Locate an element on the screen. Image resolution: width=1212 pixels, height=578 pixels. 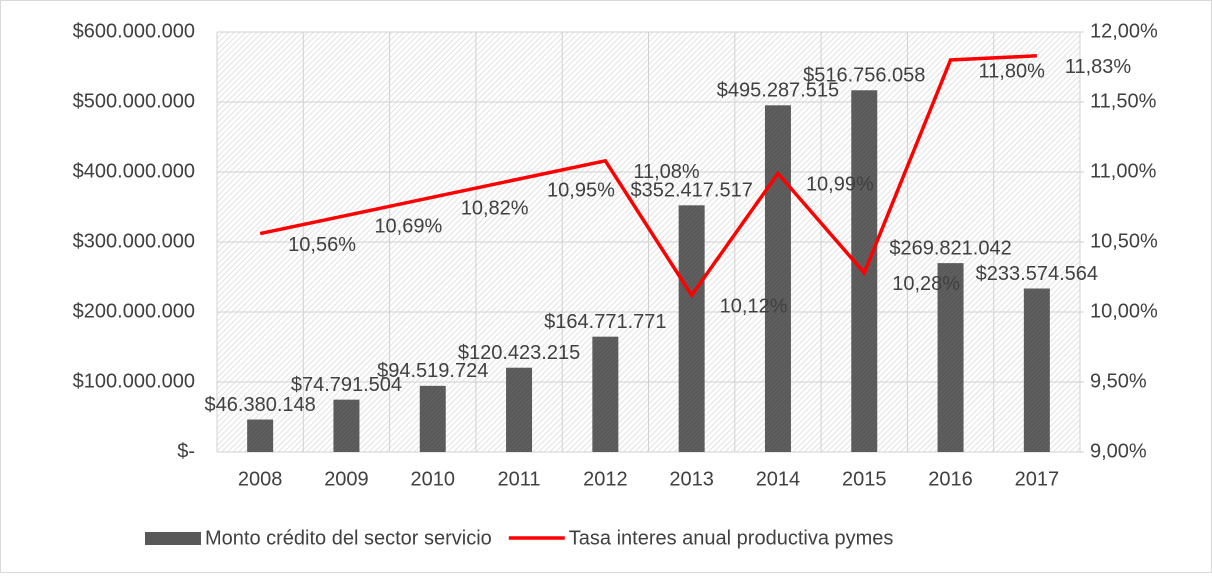
y2-tick-label: 9,00% is located at coordinates (1118, 451).